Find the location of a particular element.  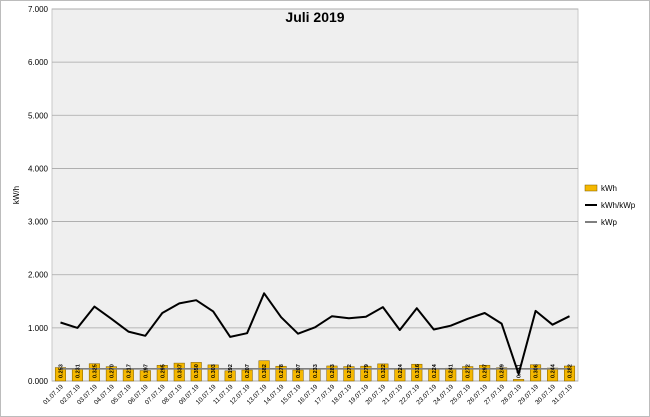

y-tick-label: 0.000 is located at coordinates (38, 381).